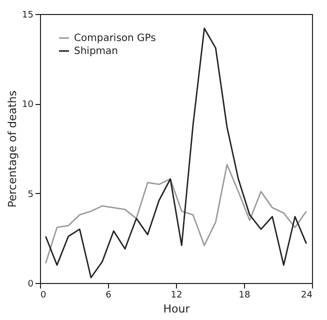 This screenshot has height=320, width=327. What do you see at coordinates (43, 295) in the screenshot?
I see `x-tick-label: 0` at bounding box center [43, 295].